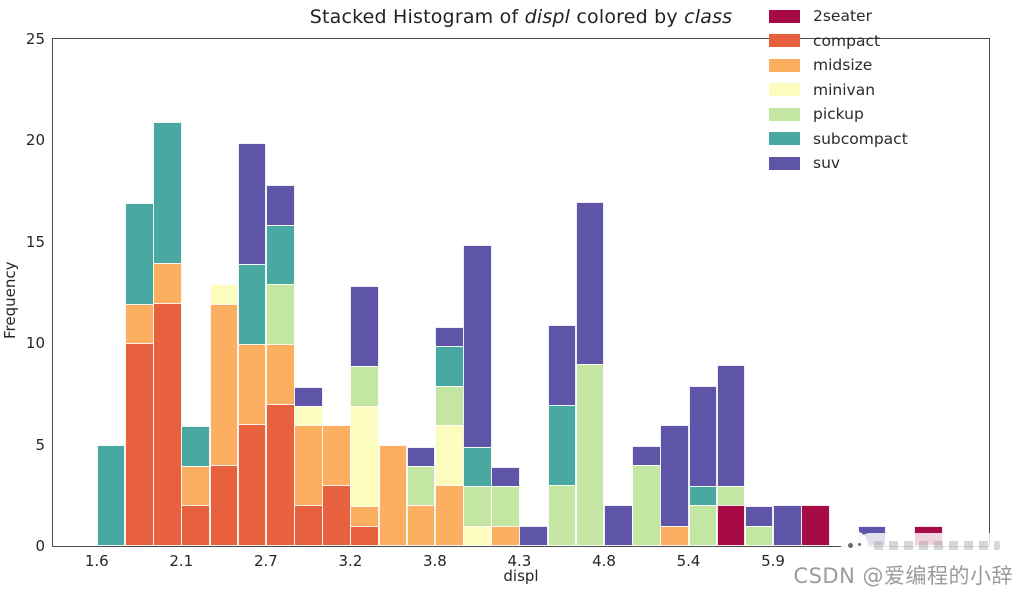 This screenshot has width=1024, height=604. What do you see at coordinates (40, 546) in the screenshot?
I see `y-tick-label: 0` at bounding box center [40, 546].